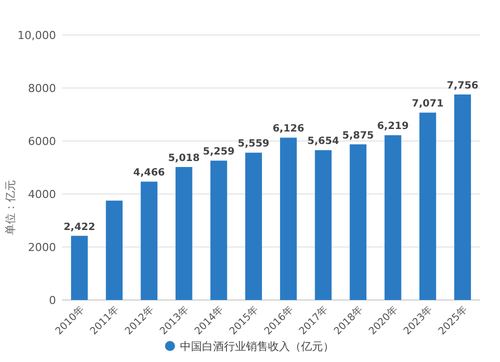 The height and width of the screenshot is (362, 500). What do you see at coordinates (323, 142) in the screenshot?
I see `text: 5,654` at bounding box center [323, 142].